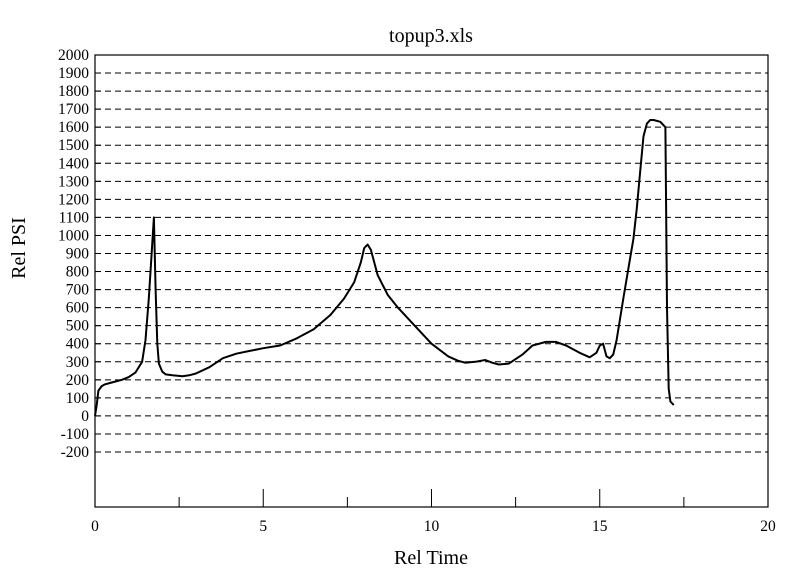 The width and height of the screenshot is (799, 580). I want to click on y-tick-label: 1700, so click(73, 109).